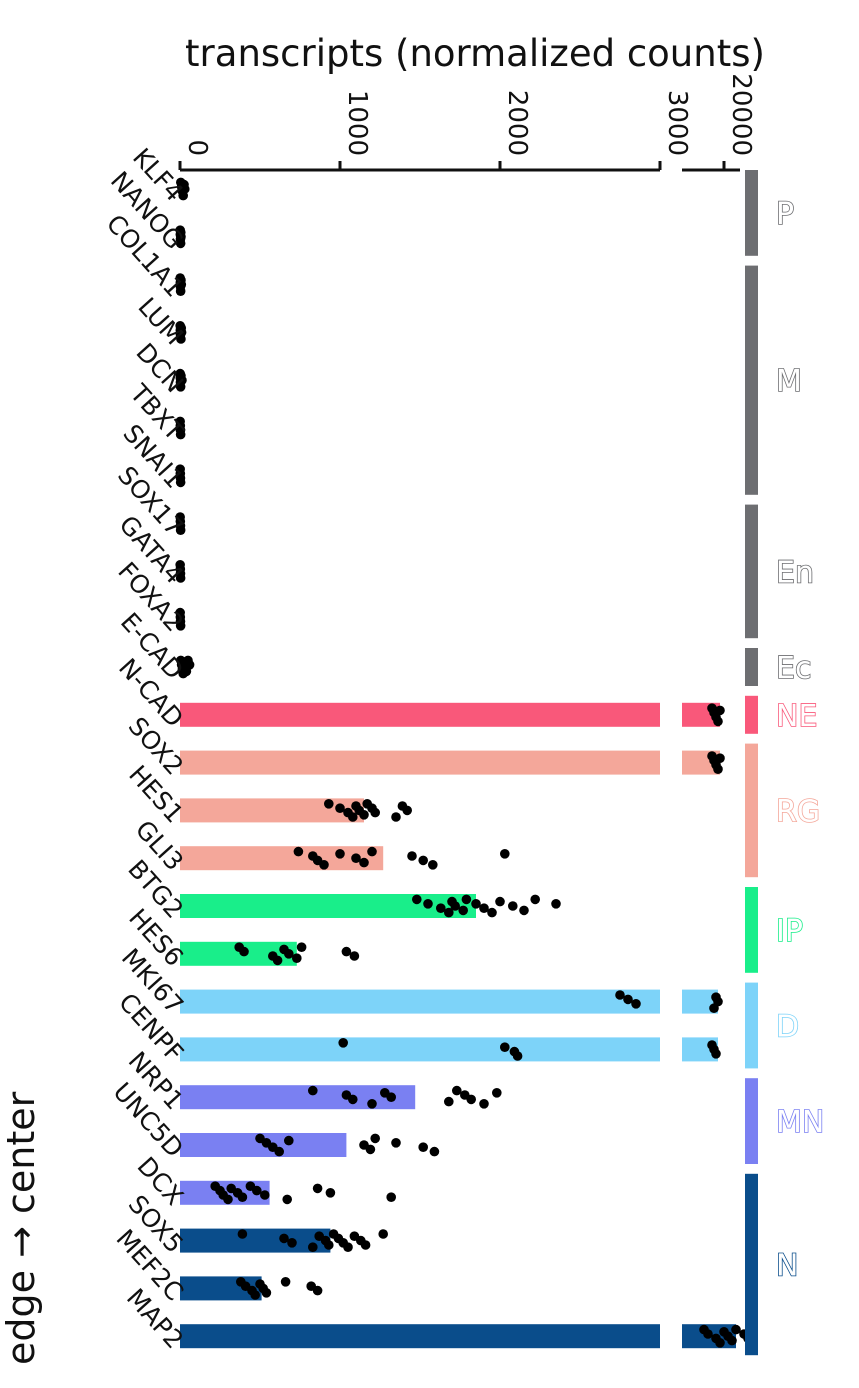 The image size is (859, 1388). Describe the element at coordinates (785, 763) in the screenshot. I see `group-brackets: P M En Ec NE RG IP D MN N` at that location.